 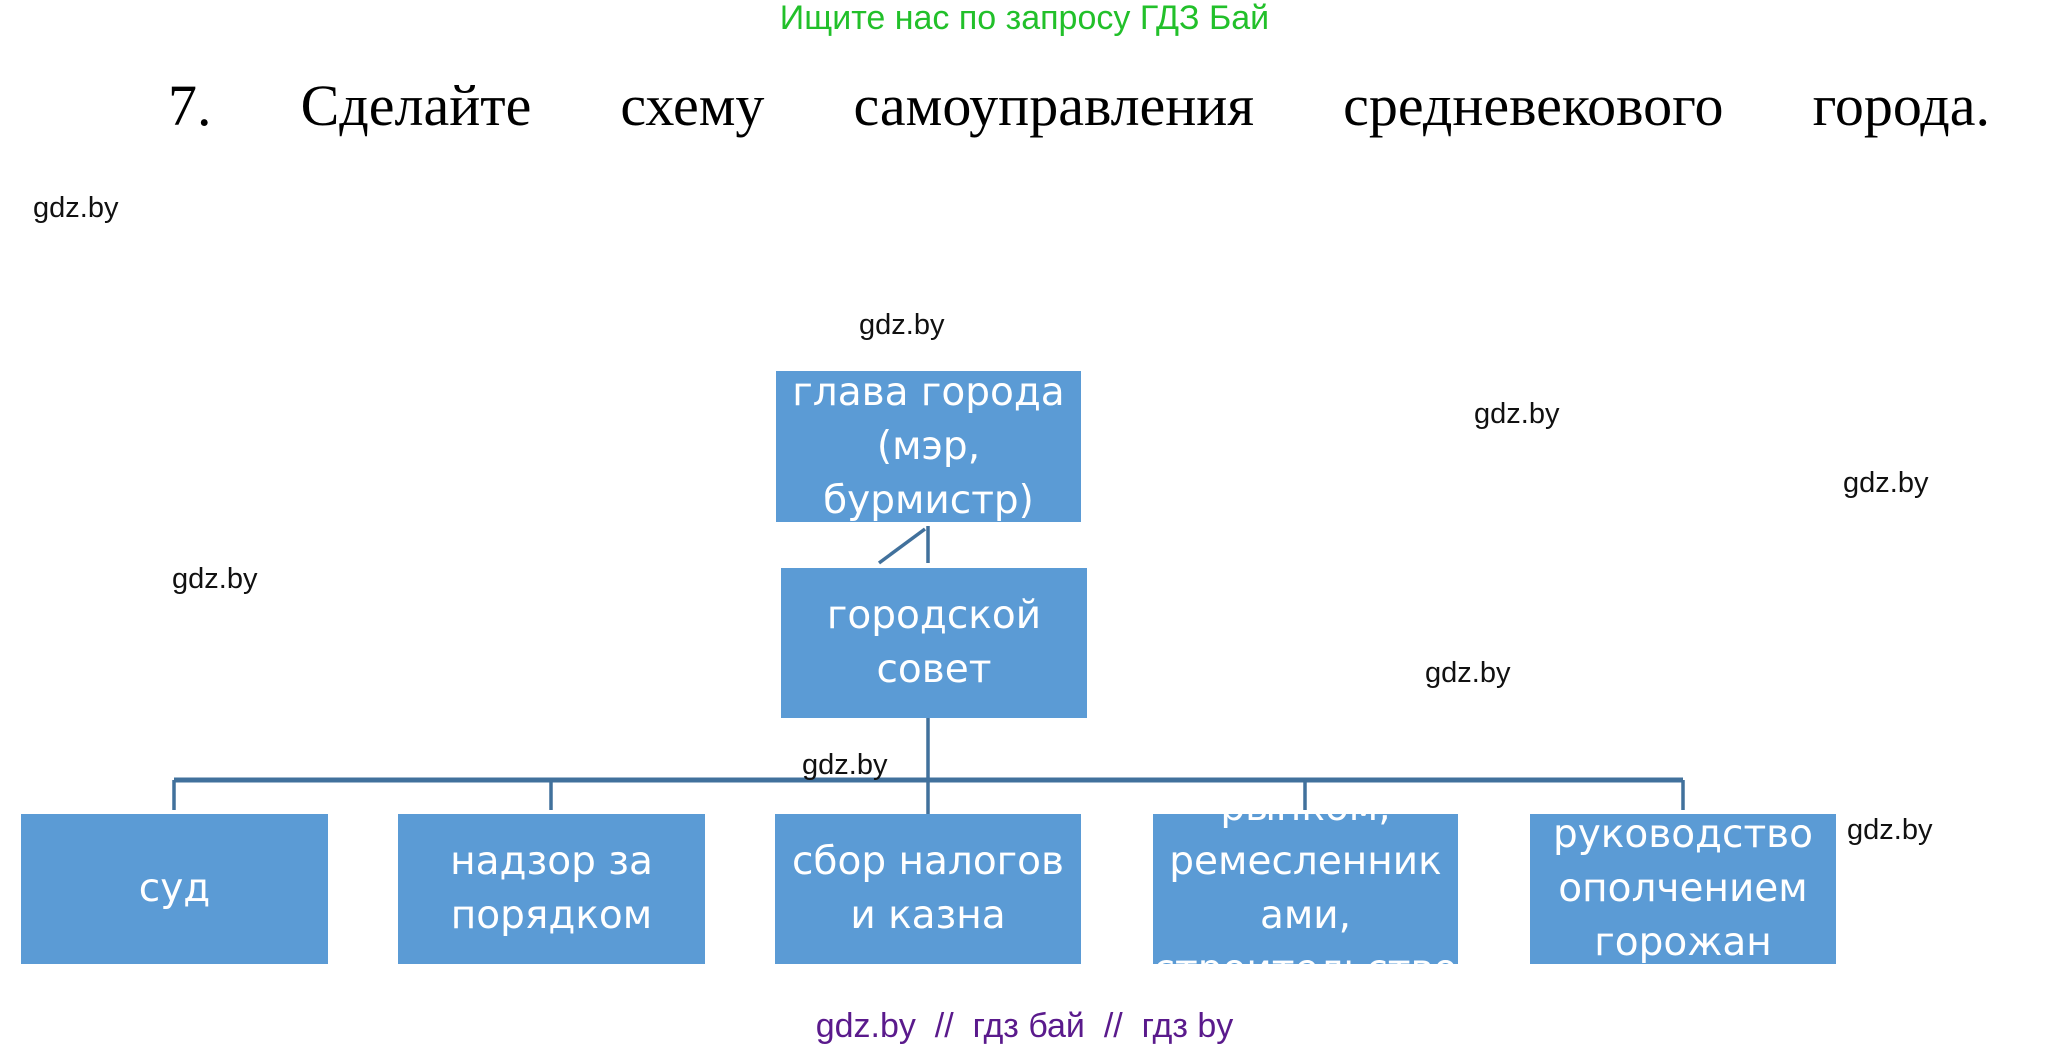 I want to click on task-word: города., so click(x=1901, y=105).